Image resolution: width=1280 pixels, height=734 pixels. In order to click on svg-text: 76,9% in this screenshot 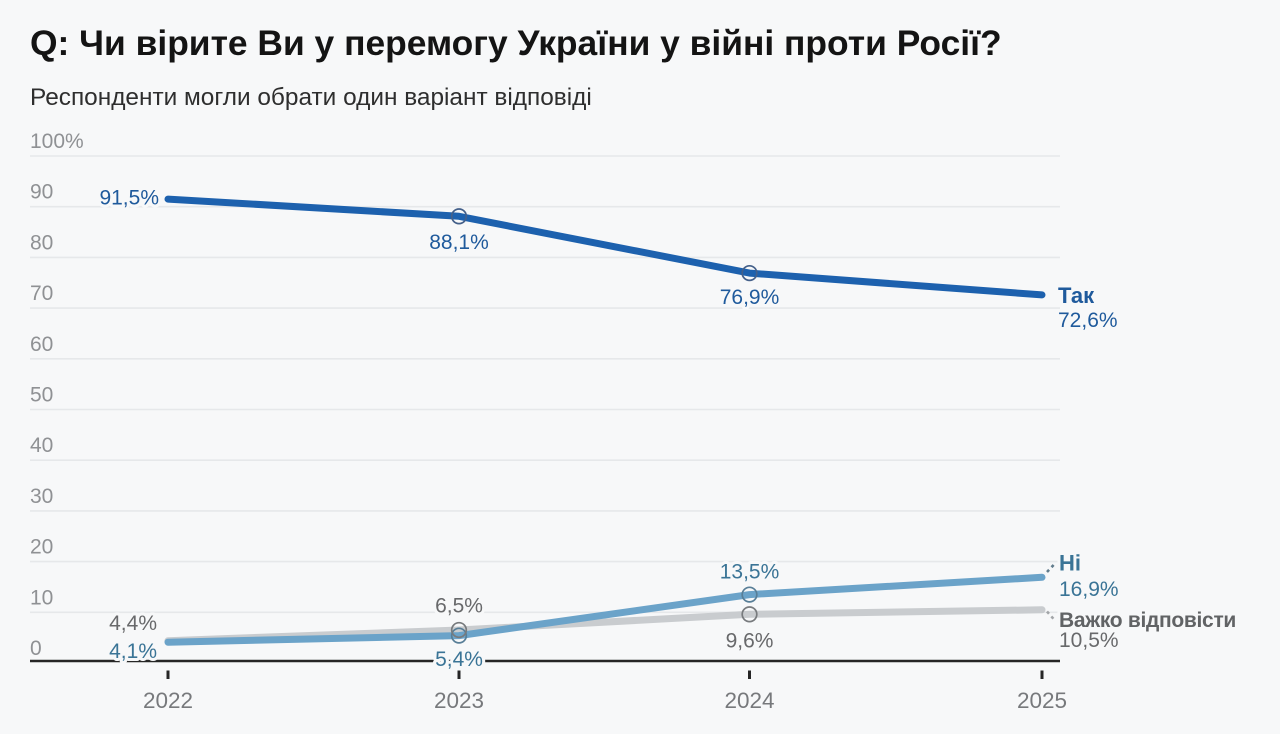, I will do `click(750, 297)`.